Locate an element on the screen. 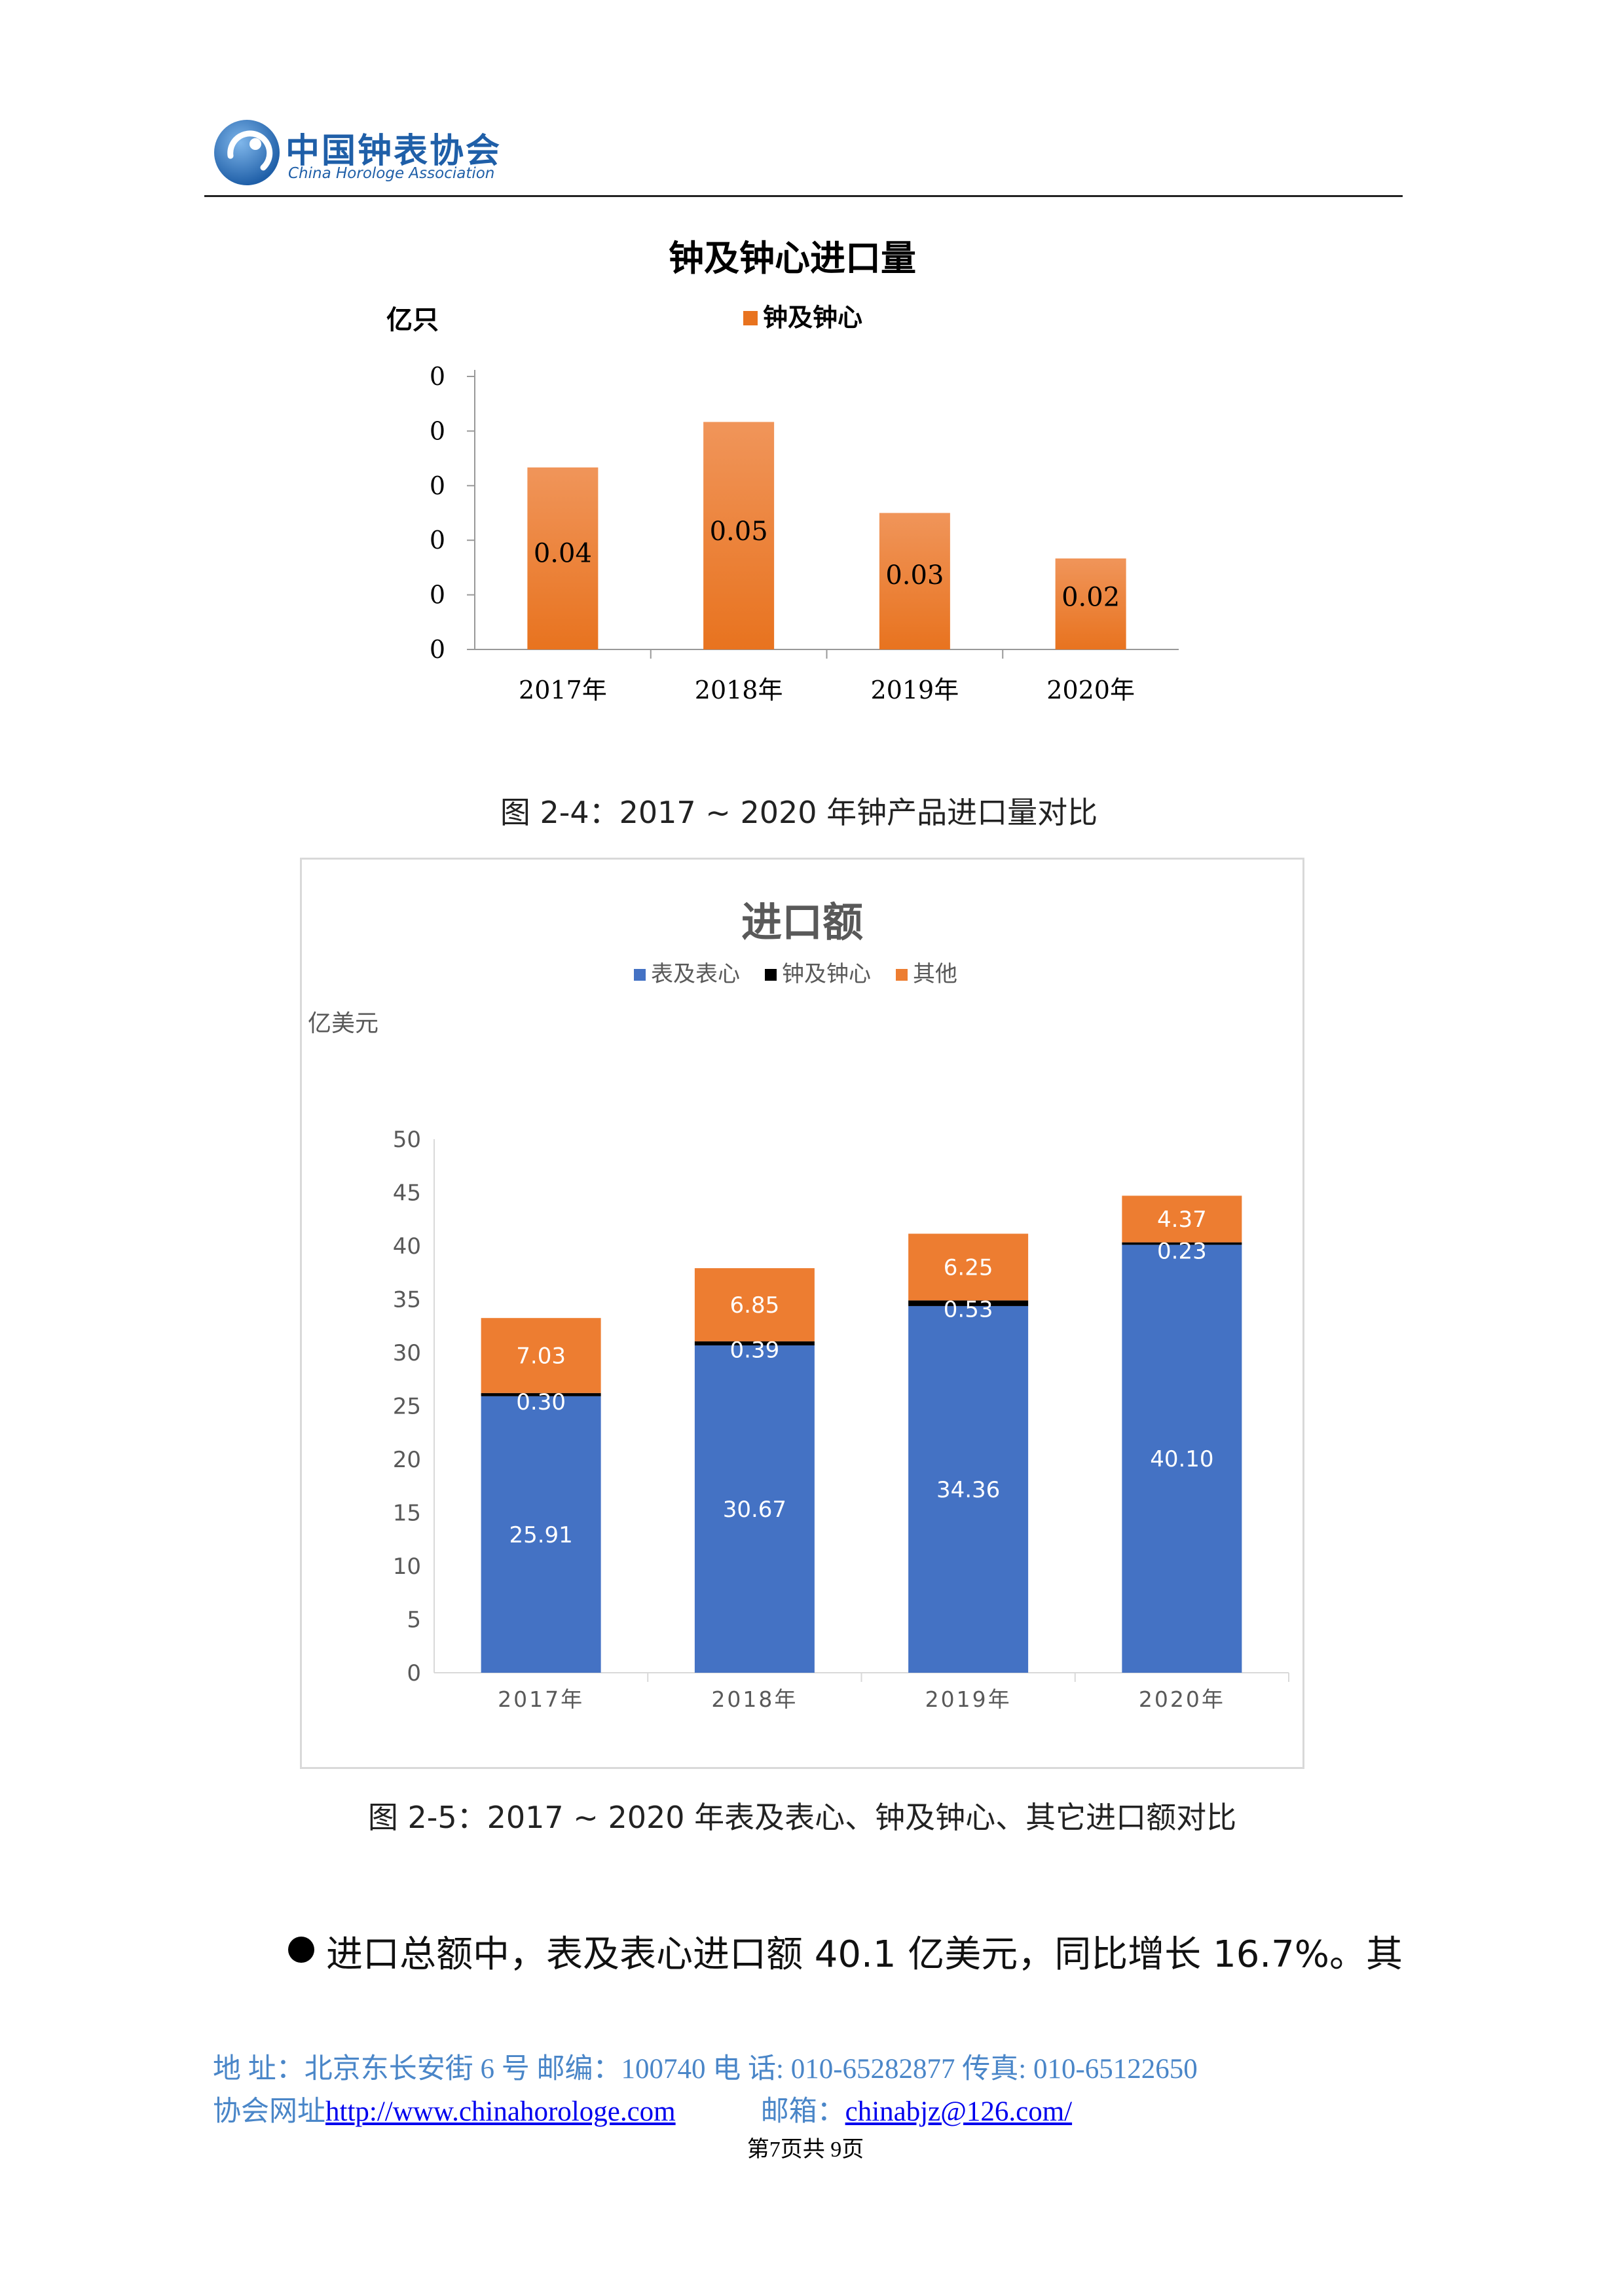  chart2-data-label: 34.36 is located at coordinates (968, 1490).